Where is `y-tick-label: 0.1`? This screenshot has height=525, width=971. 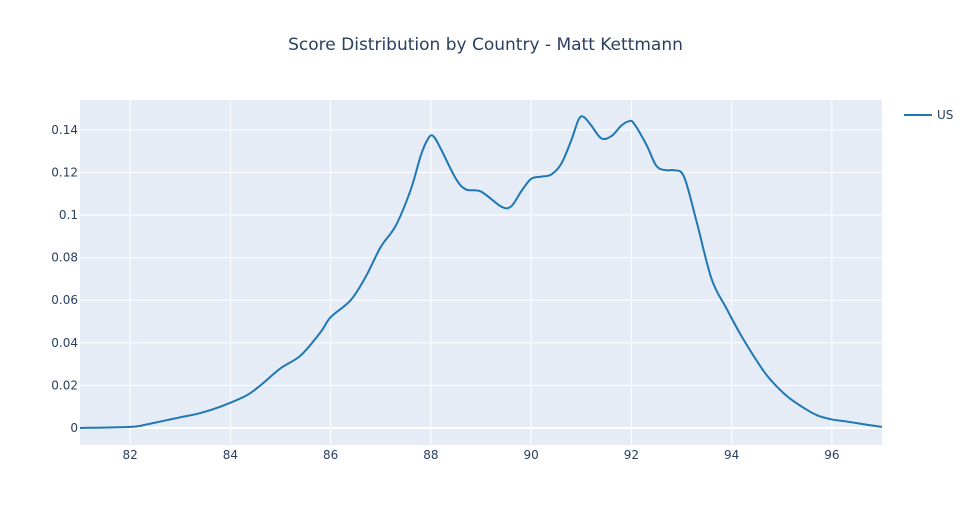 y-tick-label: 0.1 is located at coordinates (68, 215).